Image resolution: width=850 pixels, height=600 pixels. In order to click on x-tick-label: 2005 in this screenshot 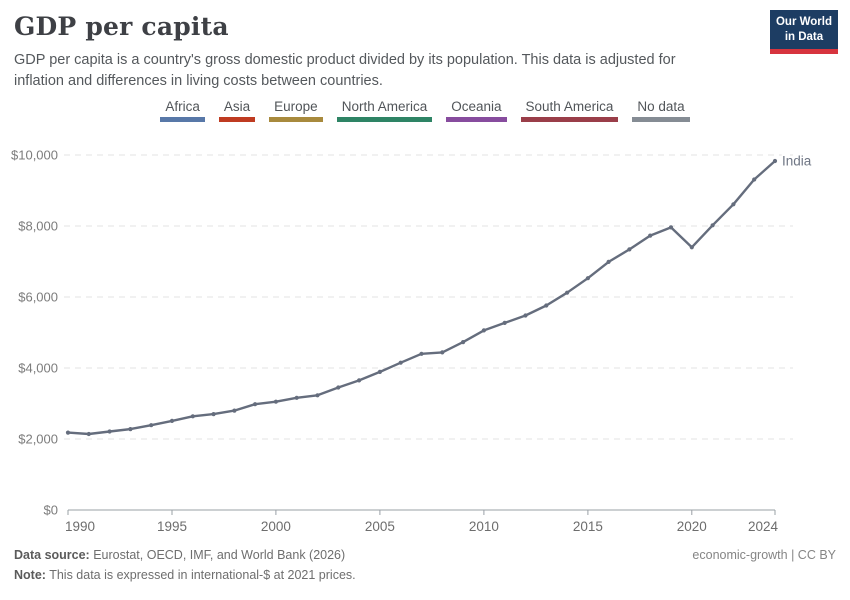, I will do `click(380, 526)`.